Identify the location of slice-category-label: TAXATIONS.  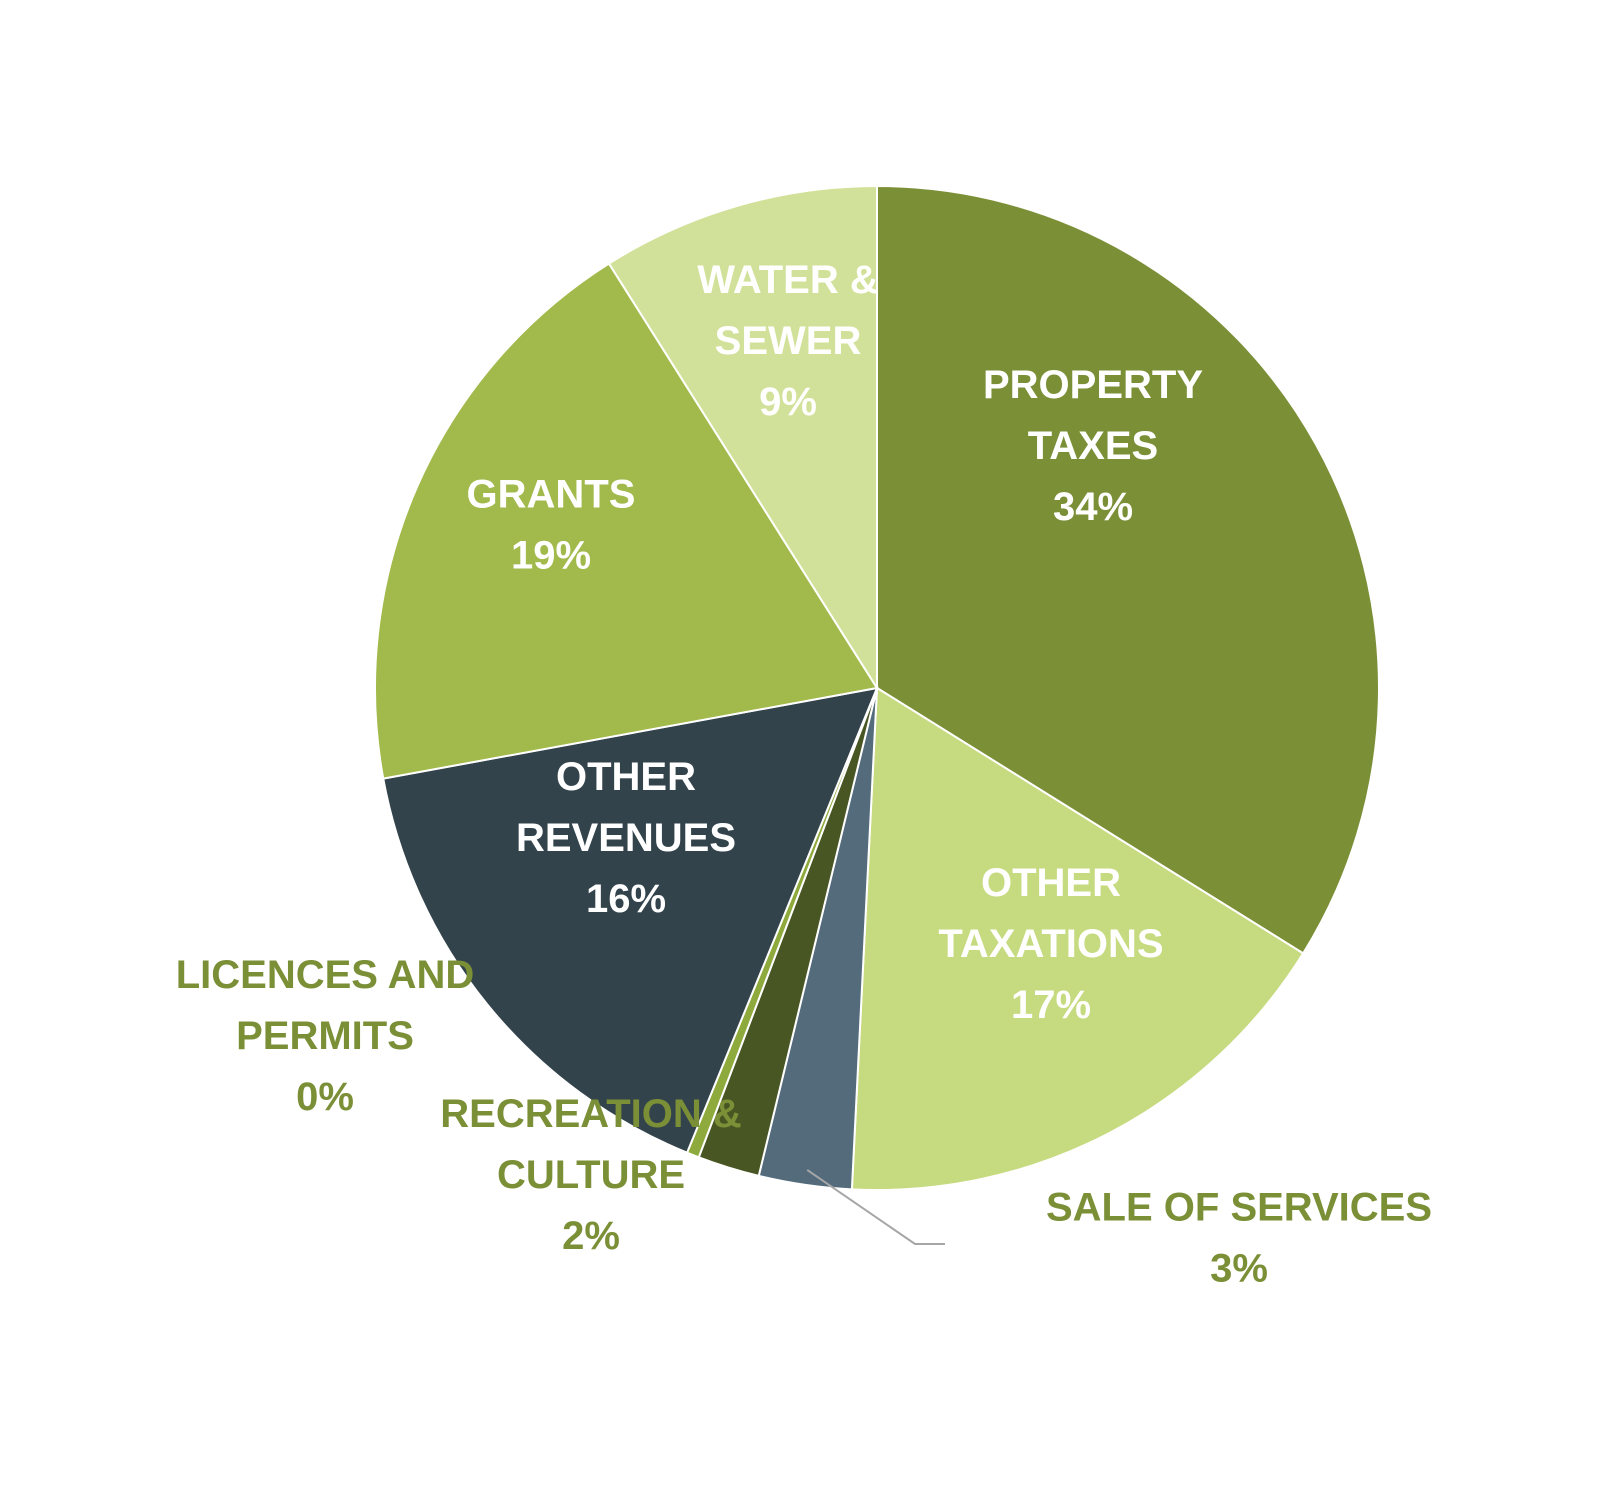
(1050, 944).